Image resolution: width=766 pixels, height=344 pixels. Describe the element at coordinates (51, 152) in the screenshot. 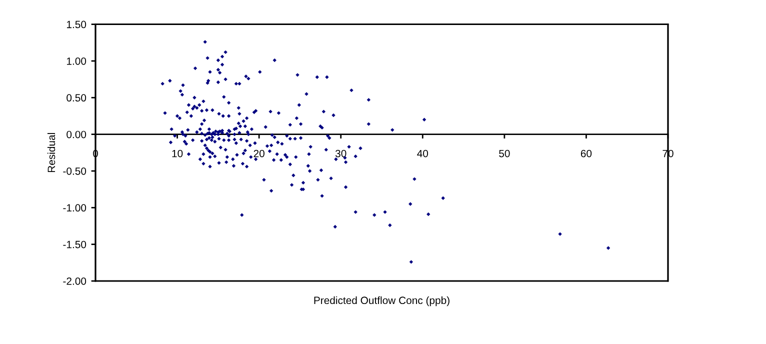

I see `y-axis-title: Residual` at that location.